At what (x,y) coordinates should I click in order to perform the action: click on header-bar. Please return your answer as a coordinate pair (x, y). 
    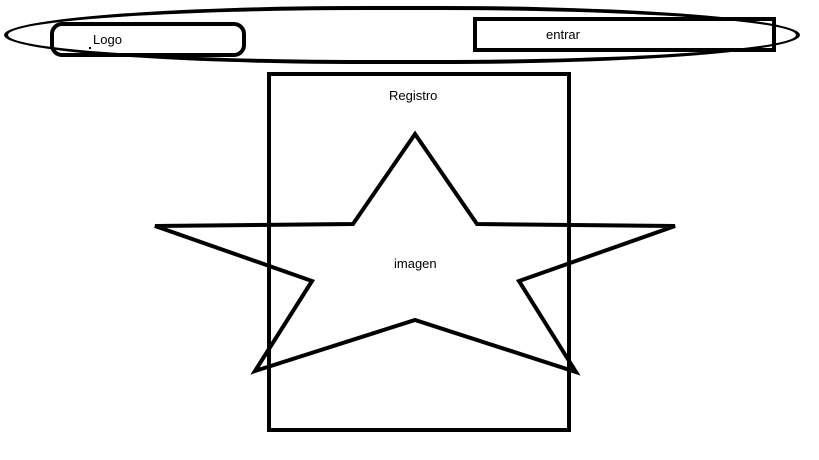
    Looking at the image, I should click on (402, 35).